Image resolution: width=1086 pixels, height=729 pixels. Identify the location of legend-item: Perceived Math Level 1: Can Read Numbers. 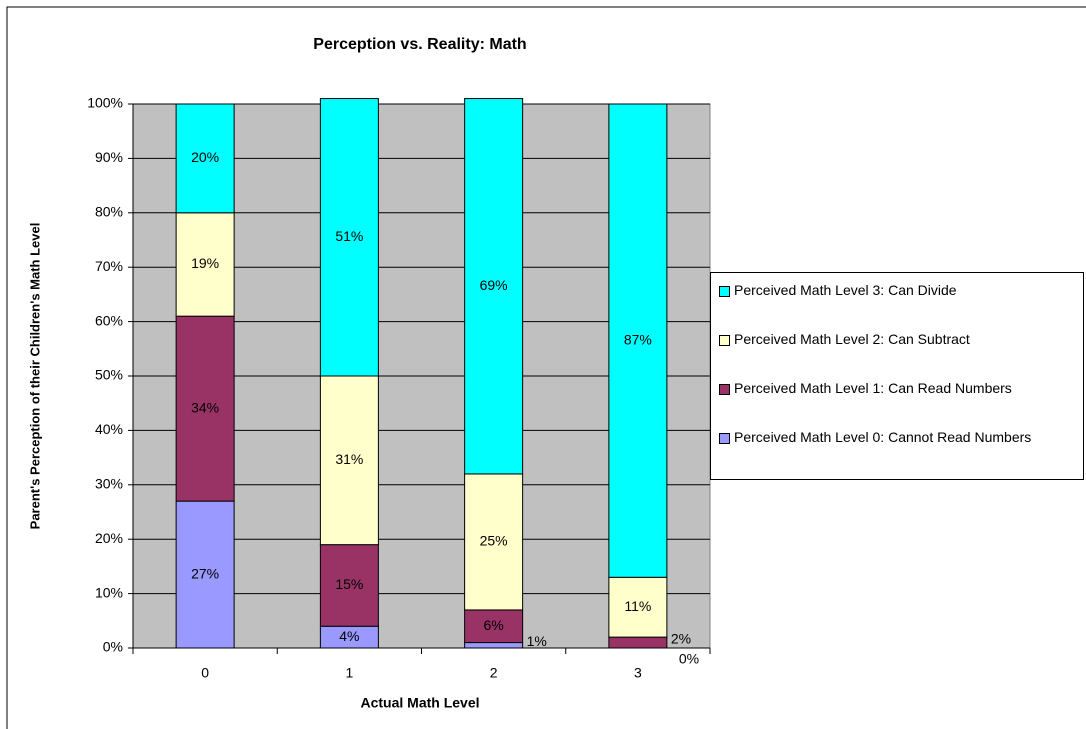
(901, 405).